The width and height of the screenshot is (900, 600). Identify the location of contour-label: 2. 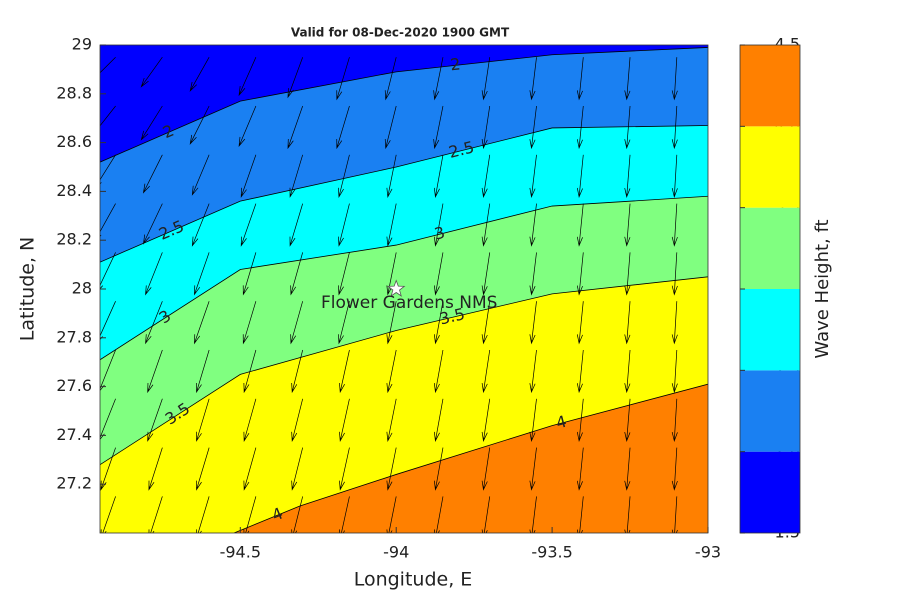
(455, 64).